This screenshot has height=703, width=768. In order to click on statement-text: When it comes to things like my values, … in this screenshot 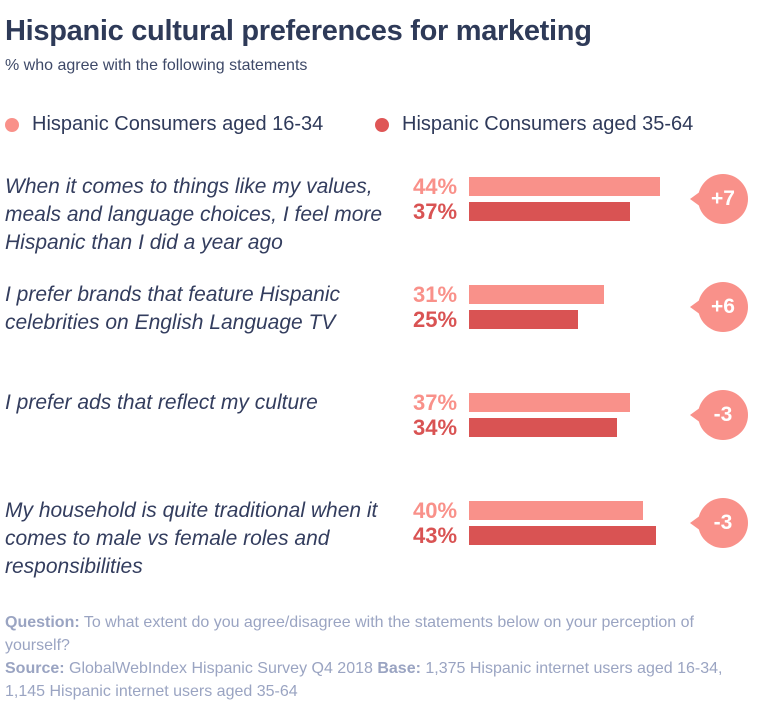, I will do `click(194, 214)`.